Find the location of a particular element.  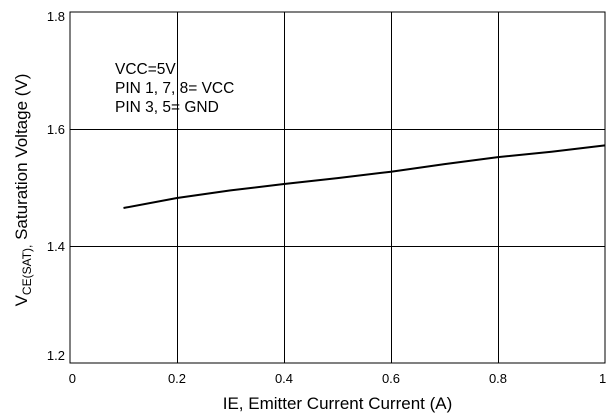

annotation-line: PIN 3, 5= GND is located at coordinates (167, 107).